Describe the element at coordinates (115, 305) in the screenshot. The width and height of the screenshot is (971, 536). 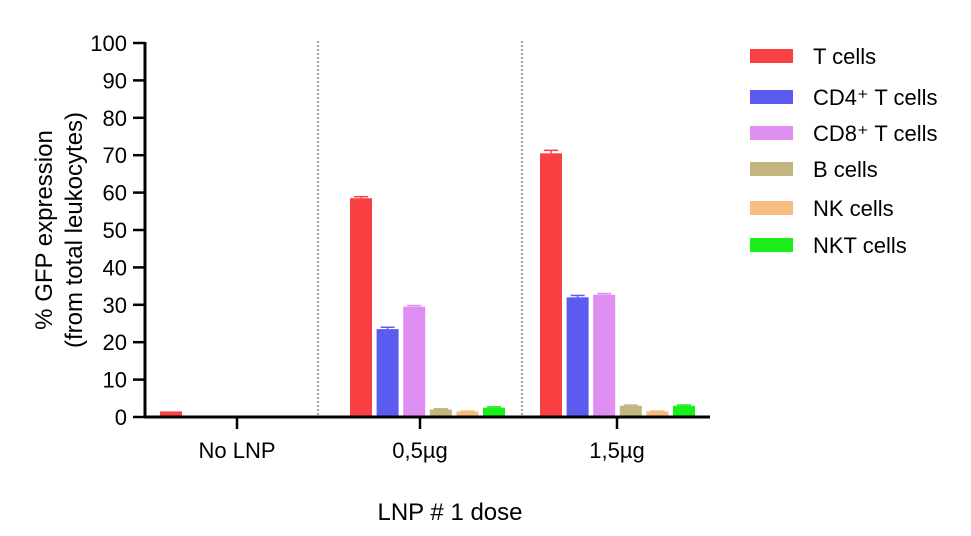
I see `y-tick-label: 30` at that location.